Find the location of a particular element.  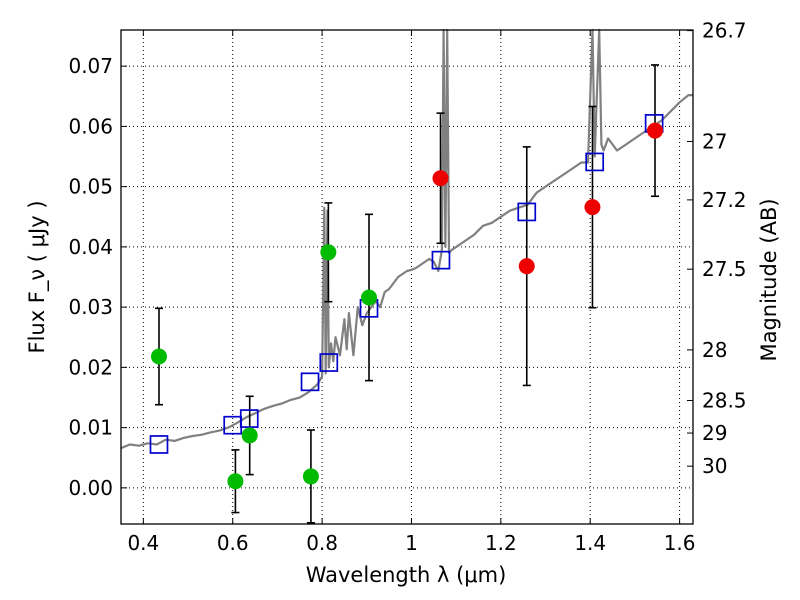

x-tick-label: 1.6 is located at coordinates (680, 543).